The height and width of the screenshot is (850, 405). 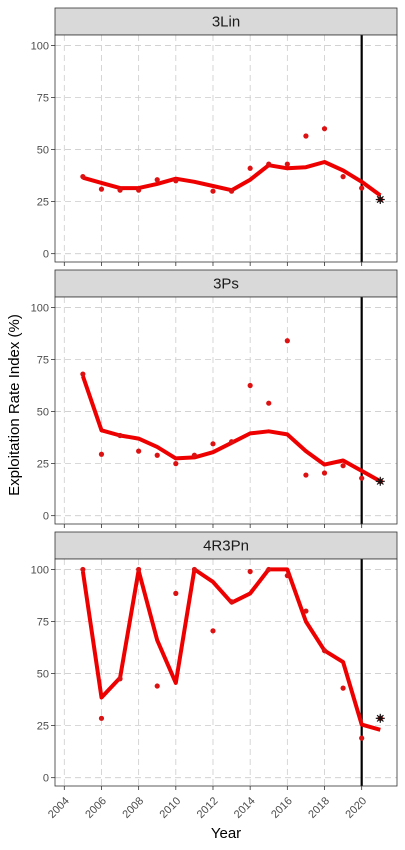 I want to click on panel-title: 3Lin, so click(x=226, y=22).